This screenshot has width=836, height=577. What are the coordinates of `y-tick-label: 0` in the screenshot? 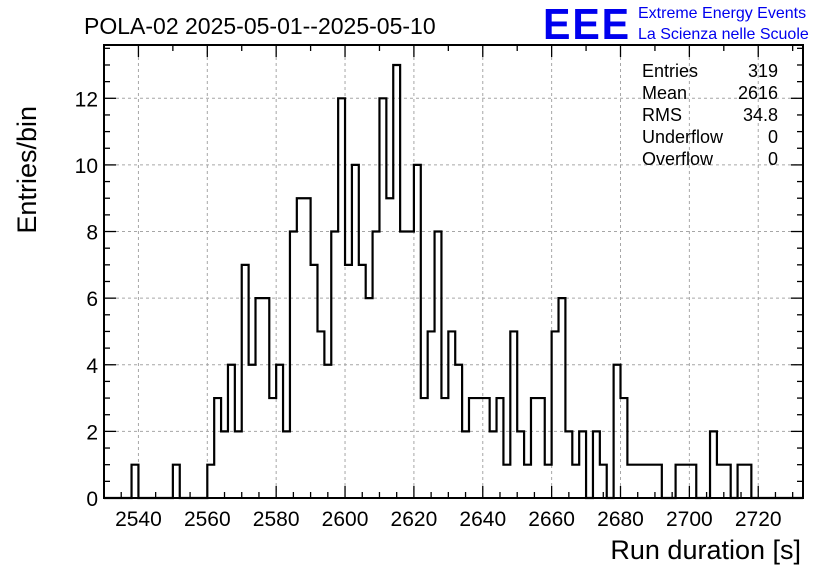 It's located at (92, 499).